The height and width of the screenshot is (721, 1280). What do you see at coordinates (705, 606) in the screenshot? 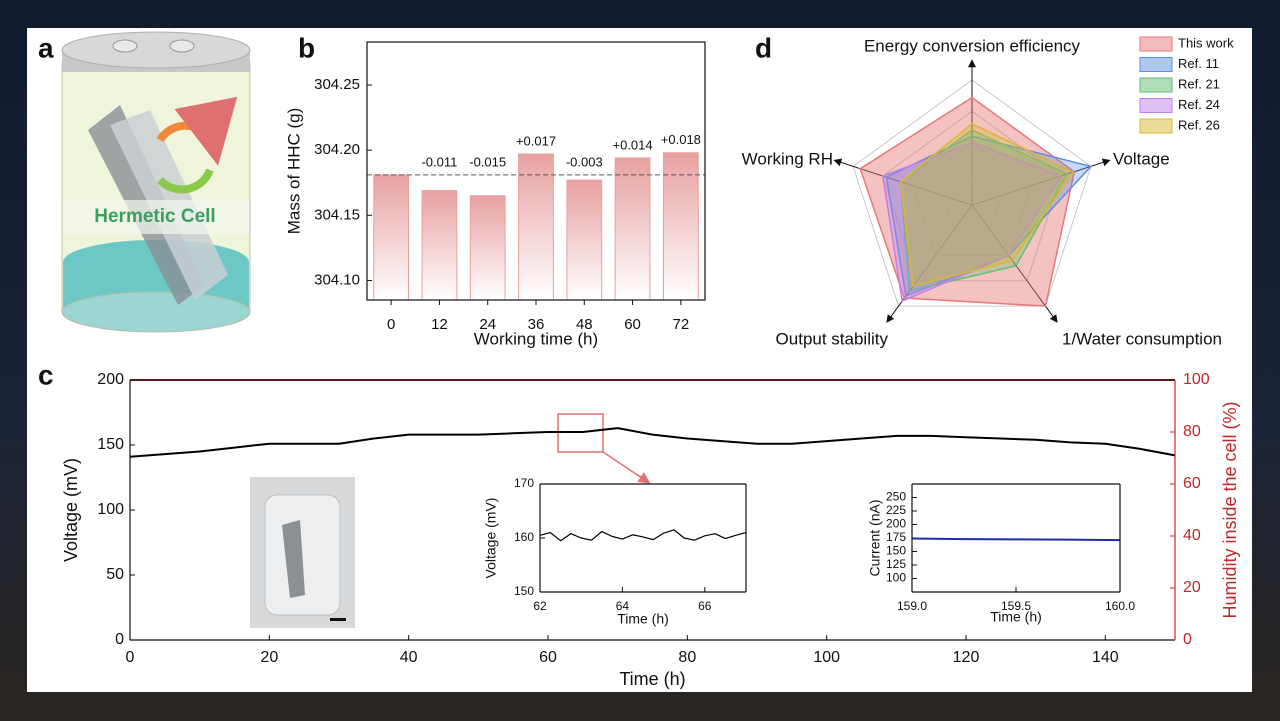
I see `x-tick-label: 66` at bounding box center [705, 606].